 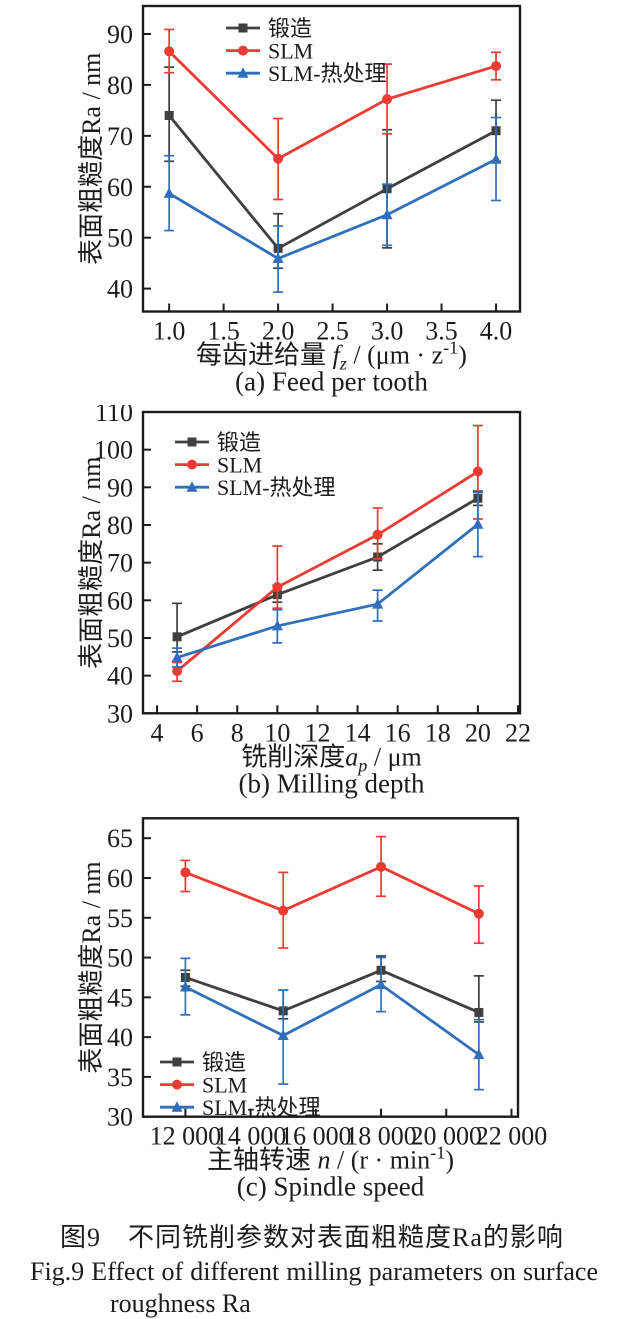 I want to click on y-tick-label: 110, so click(x=114, y=416).